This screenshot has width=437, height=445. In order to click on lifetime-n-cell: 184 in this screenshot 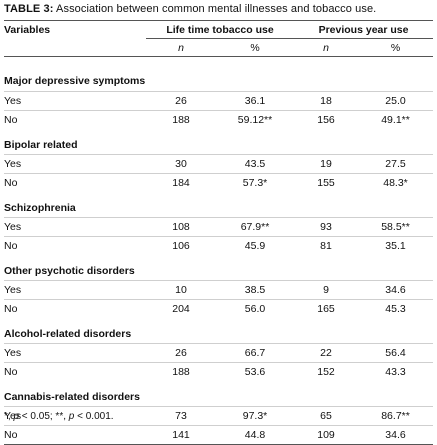, I will do `click(181, 182)`.